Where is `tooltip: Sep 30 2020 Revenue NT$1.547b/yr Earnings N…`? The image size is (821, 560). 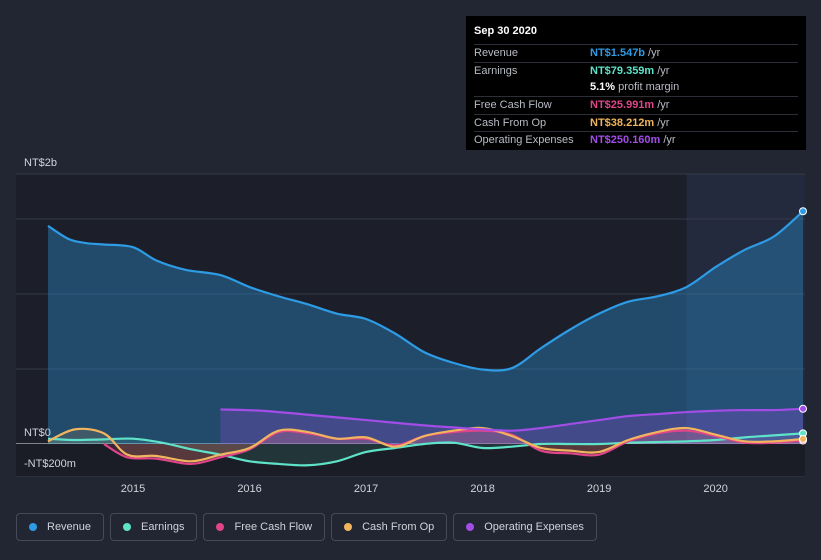 tooltip: Sep 30 2020 Revenue NT$1.547b/yr Earnings N… is located at coordinates (636, 83).